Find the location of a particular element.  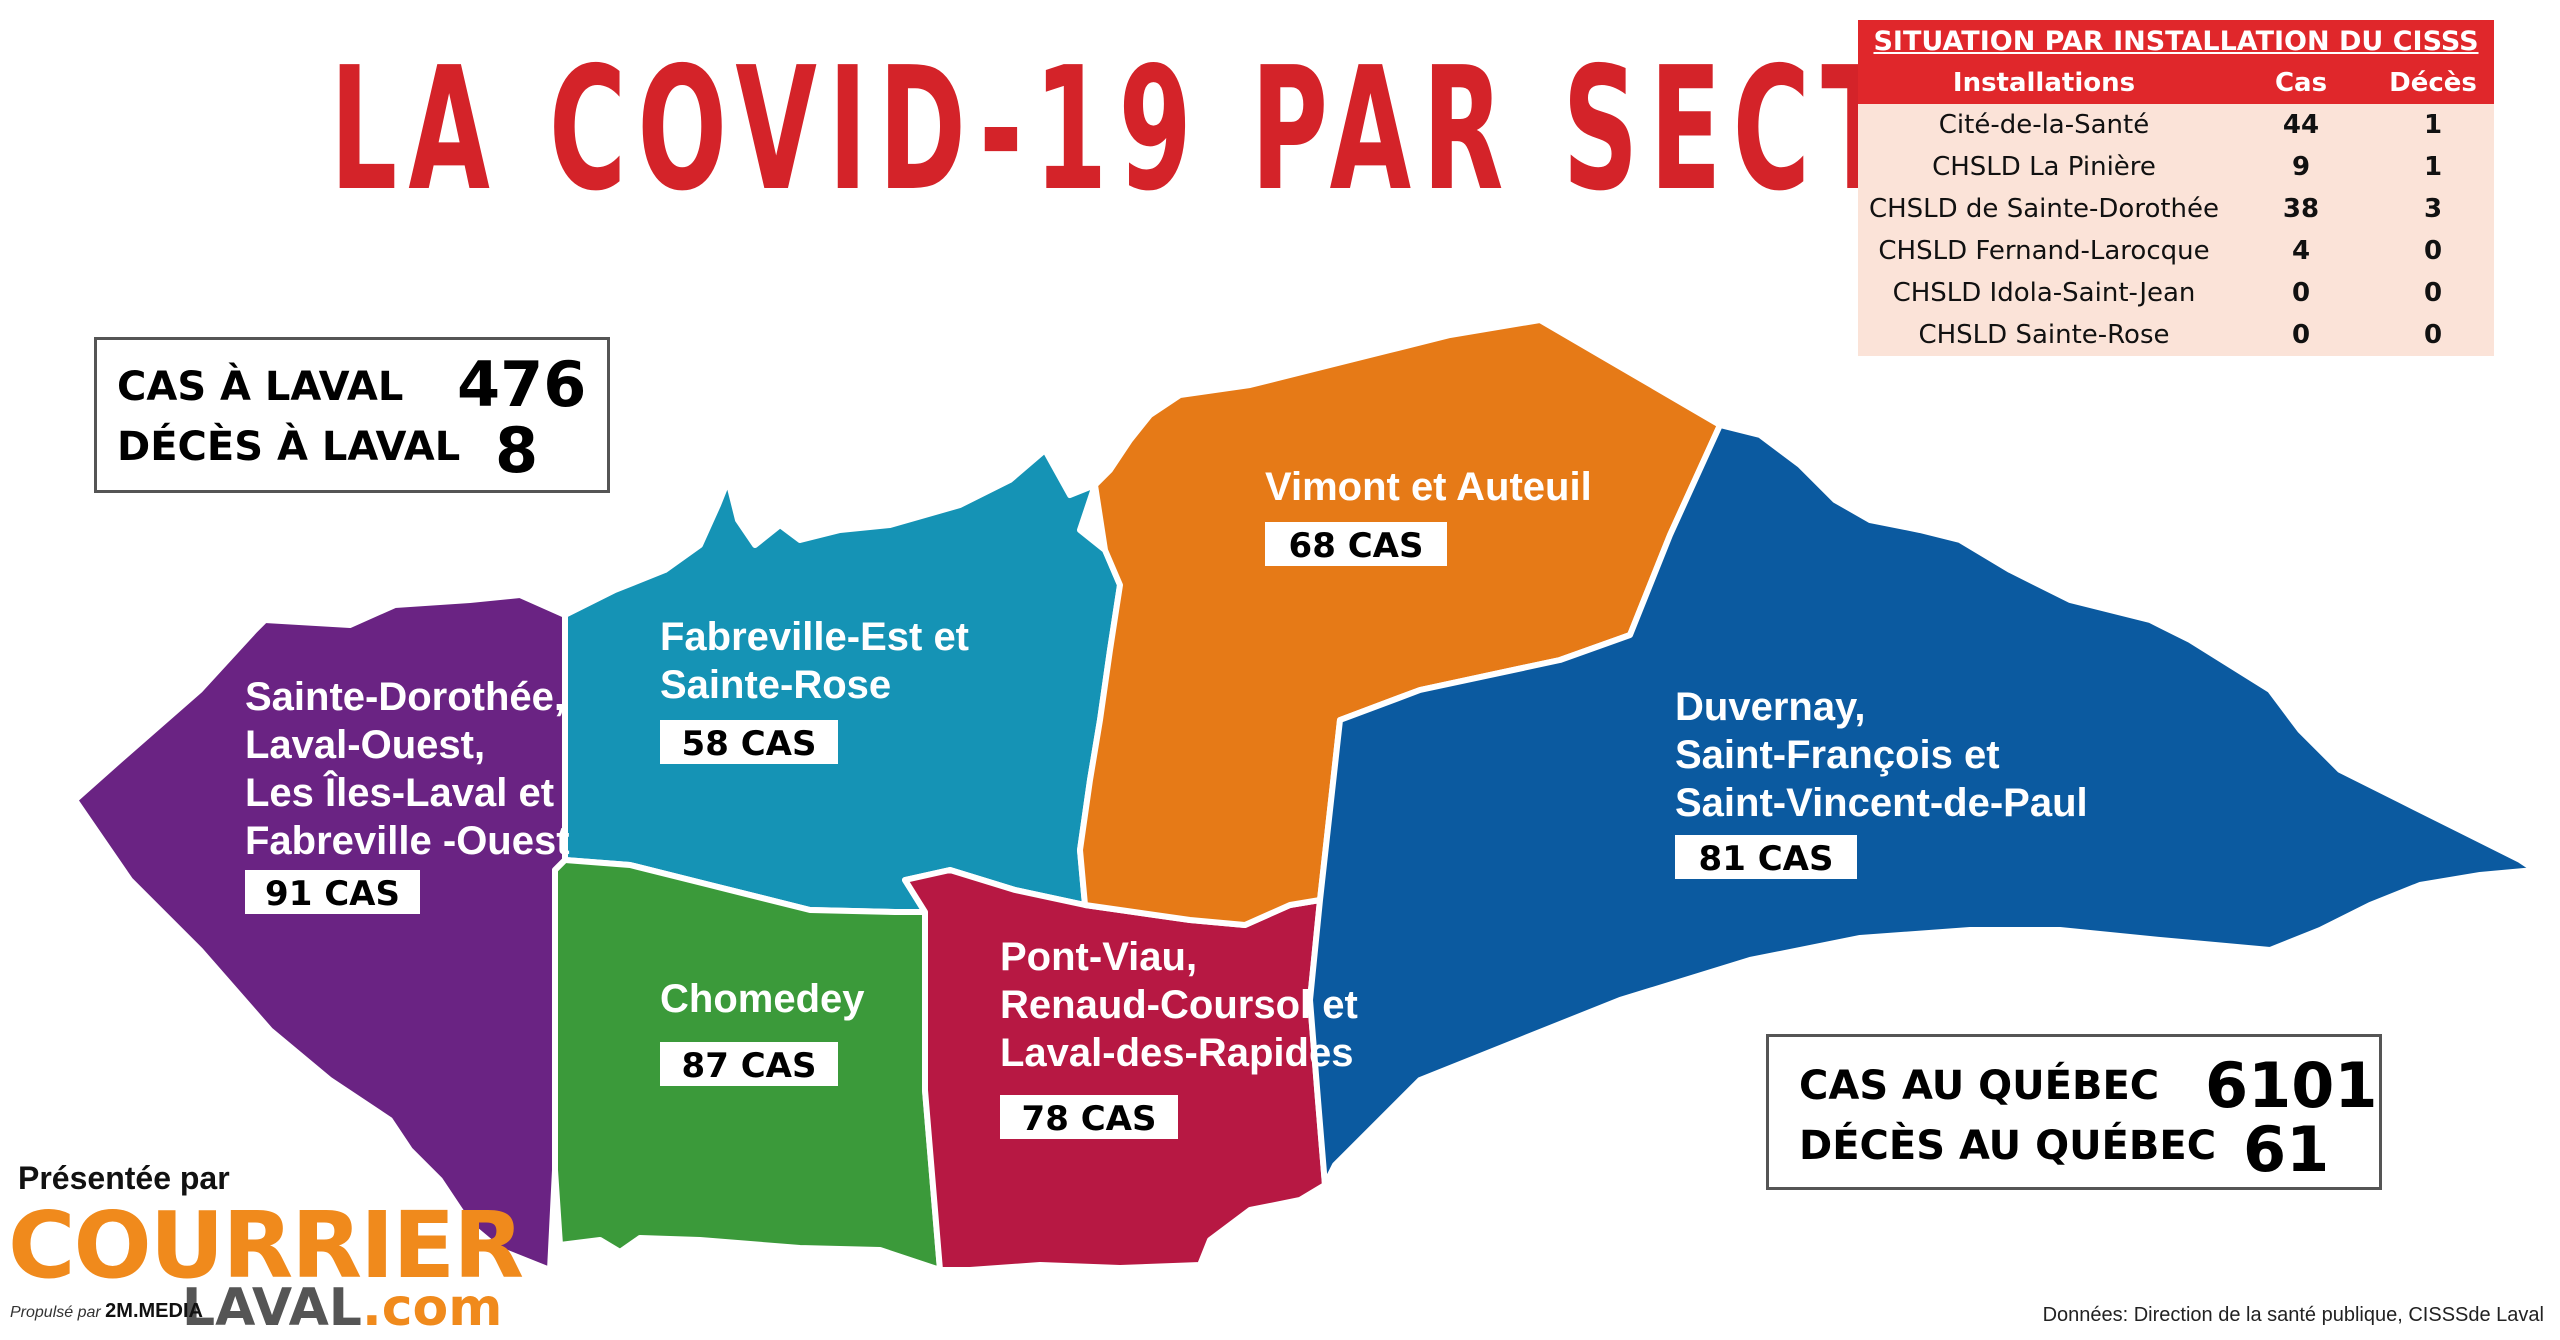

installation-name: CHSLD de Sainte-Dorothée is located at coordinates (2044, 209).